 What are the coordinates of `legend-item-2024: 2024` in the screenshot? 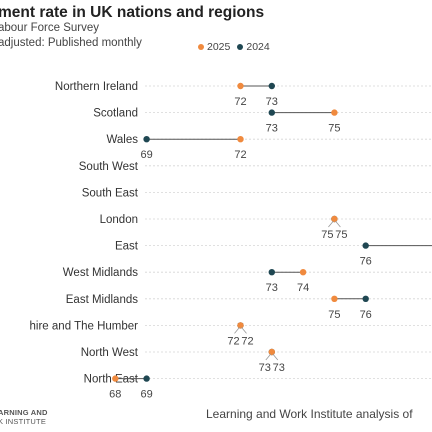 It's located at (253, 47).